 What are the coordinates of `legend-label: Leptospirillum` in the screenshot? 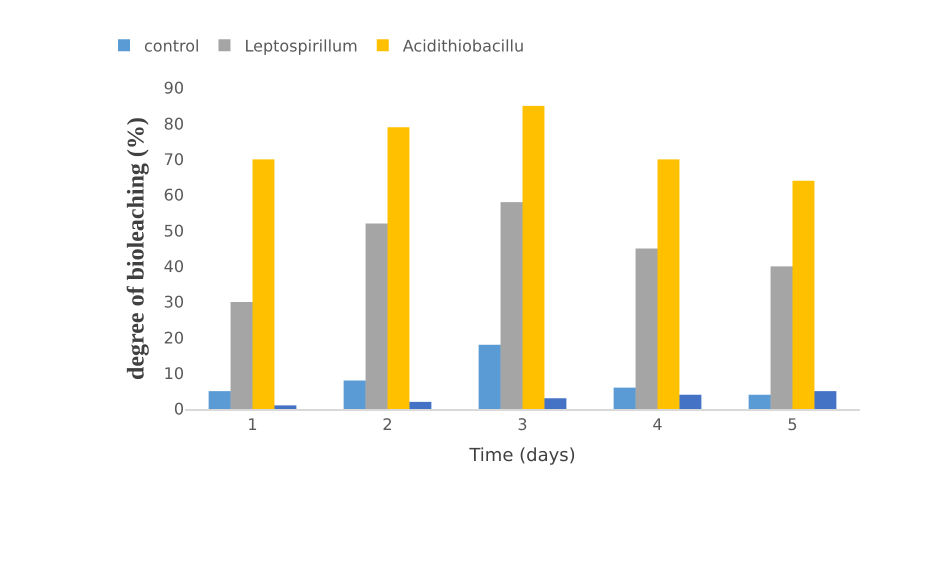 It's located at (301, 46).